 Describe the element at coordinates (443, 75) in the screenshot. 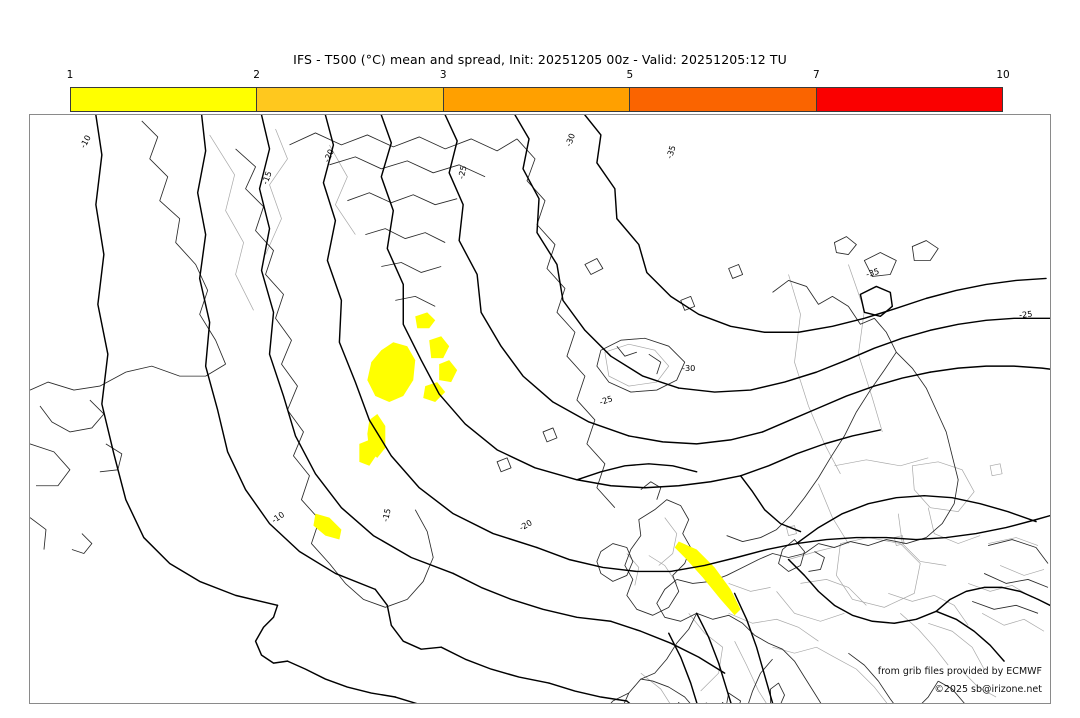

I see `colorbar-tick-3: 3` at that location.